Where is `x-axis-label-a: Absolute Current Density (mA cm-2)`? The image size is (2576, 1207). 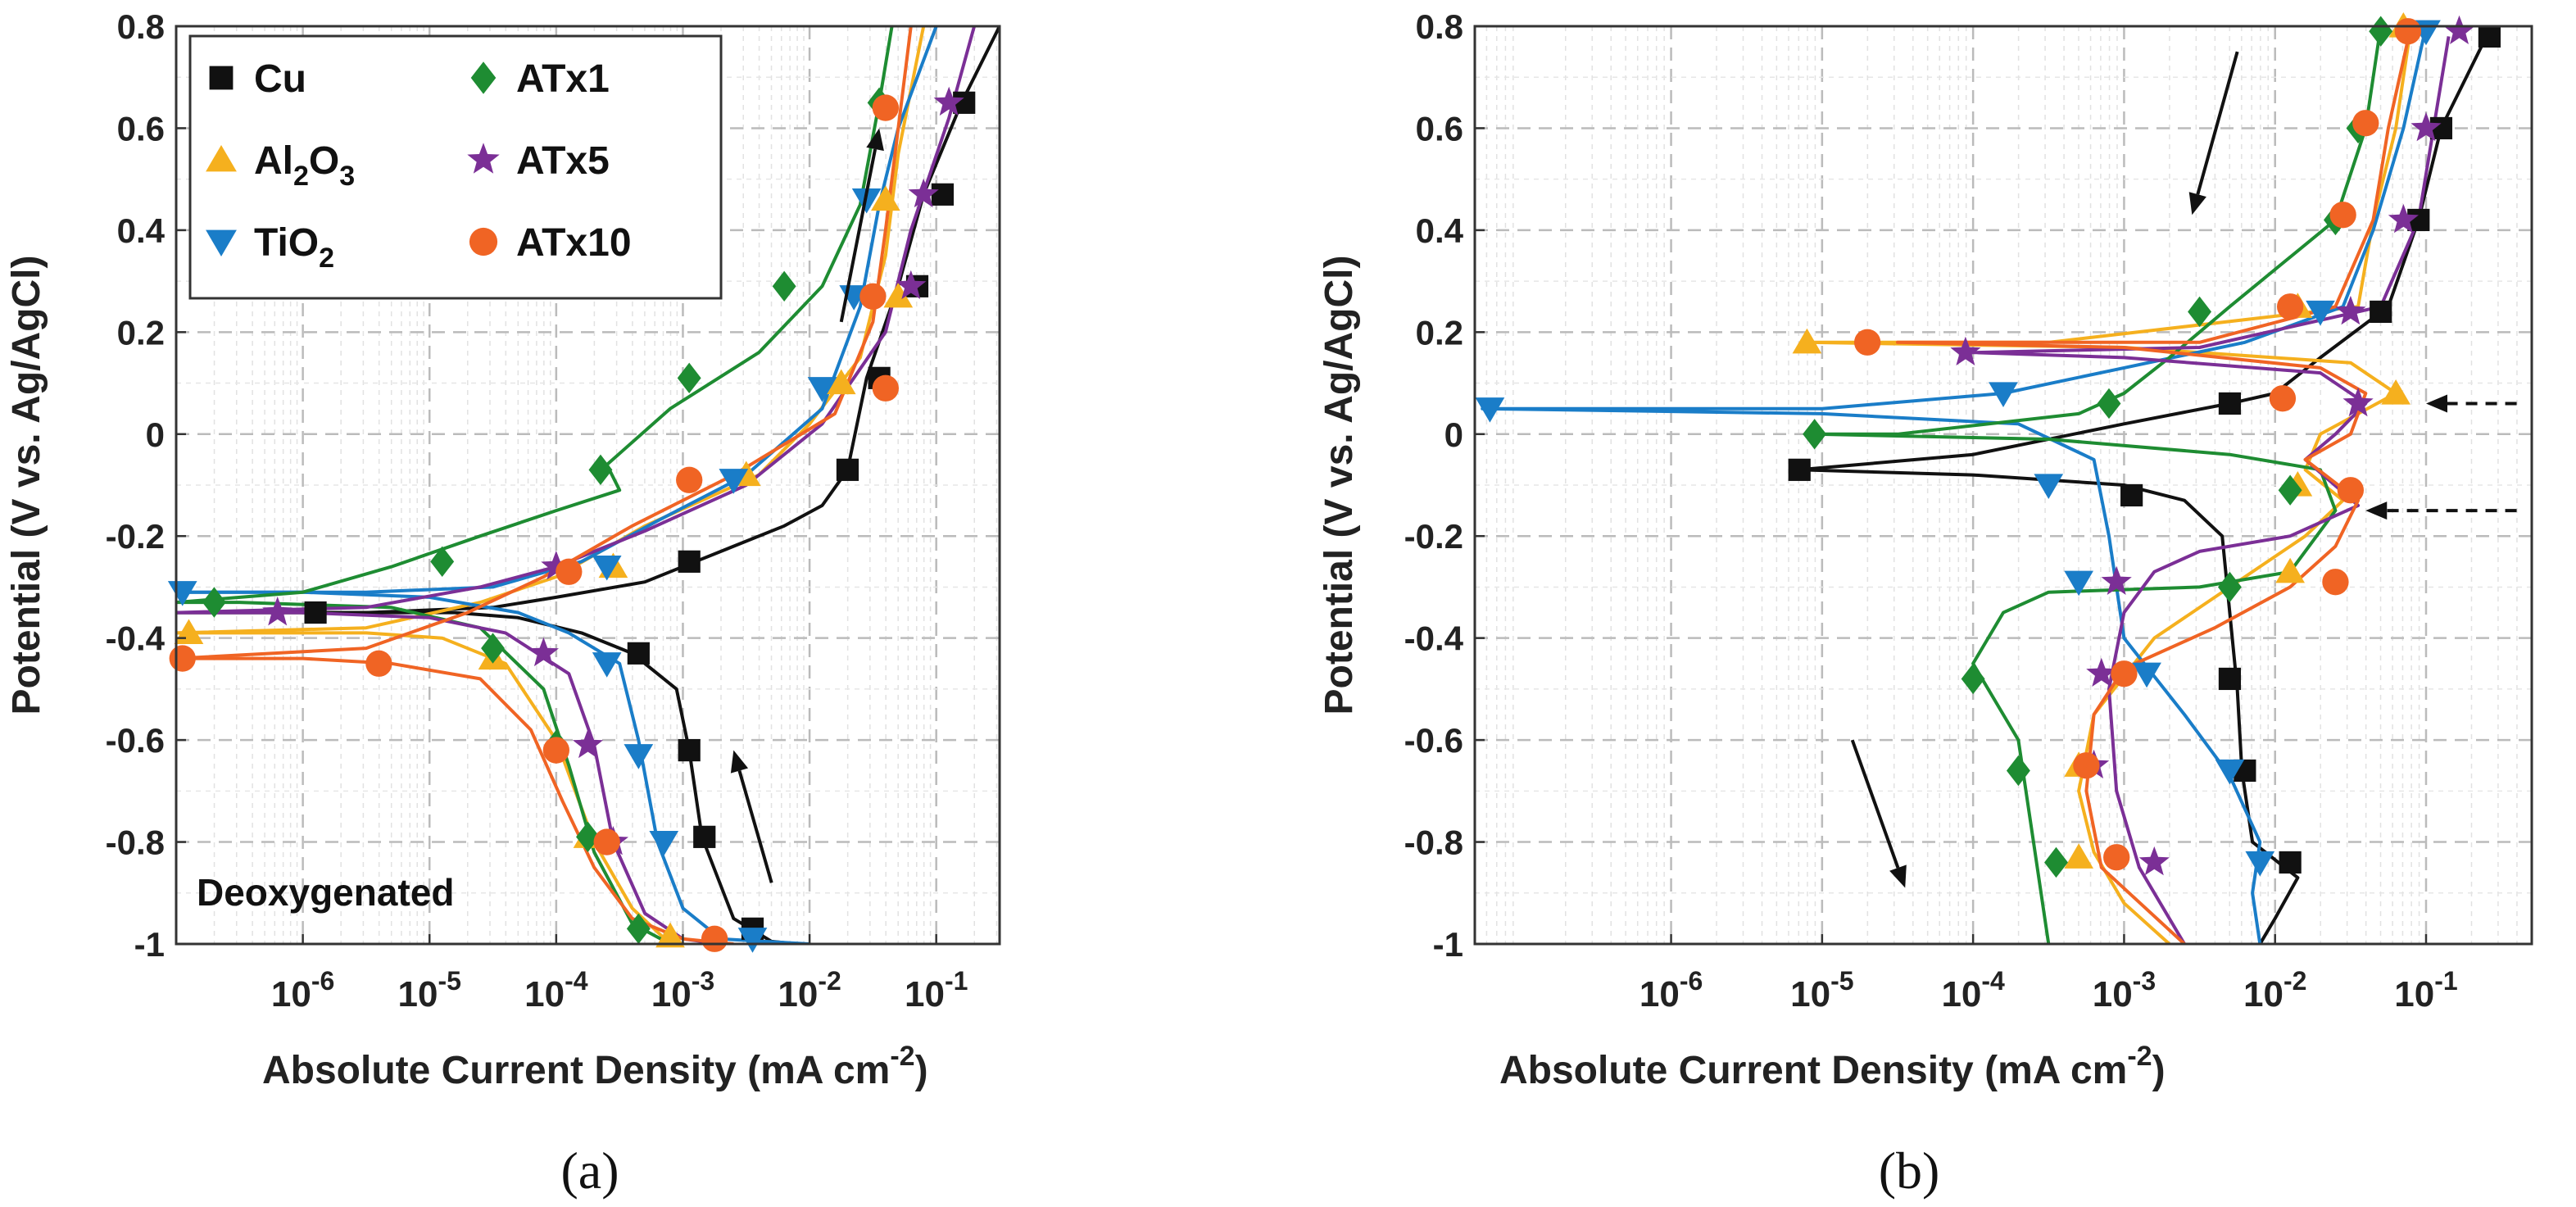 x-axis-label-a: Absolute Current Density (mA cm-2) is located at coordinates (595, 1066).